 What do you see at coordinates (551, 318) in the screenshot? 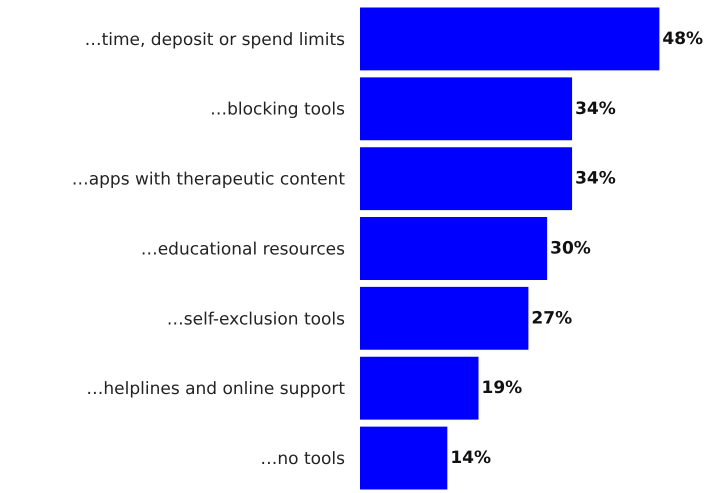
I see `data-label: 27%` at bounding box center [551, 318].